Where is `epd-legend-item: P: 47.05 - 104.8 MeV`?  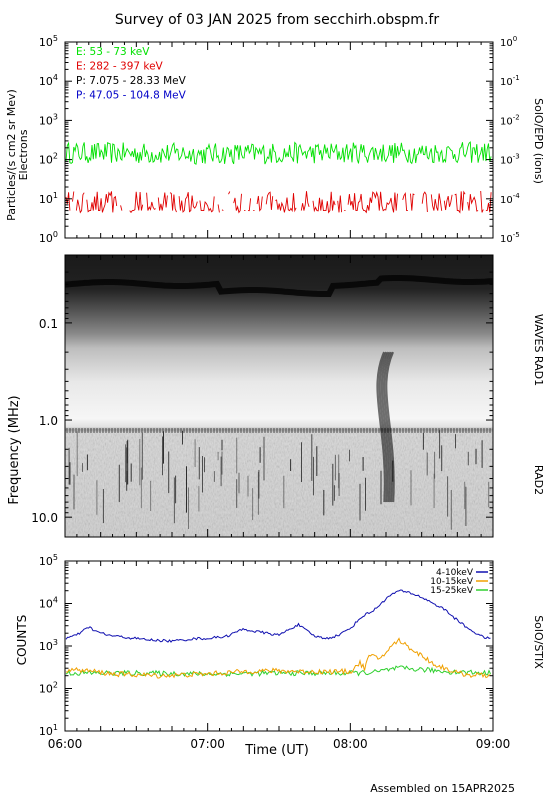 epd-legend-item: P: 47.05 - 104.8 MeV is located at coordinates (131, 96).